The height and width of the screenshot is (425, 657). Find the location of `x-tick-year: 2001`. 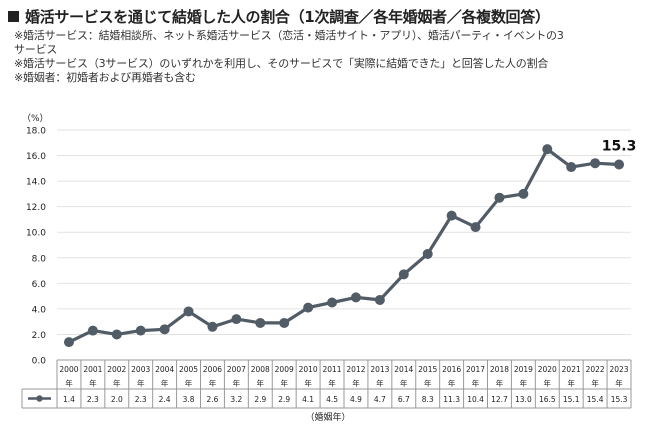

x-tick-year: 2001 is located at coordinates (92, 369).